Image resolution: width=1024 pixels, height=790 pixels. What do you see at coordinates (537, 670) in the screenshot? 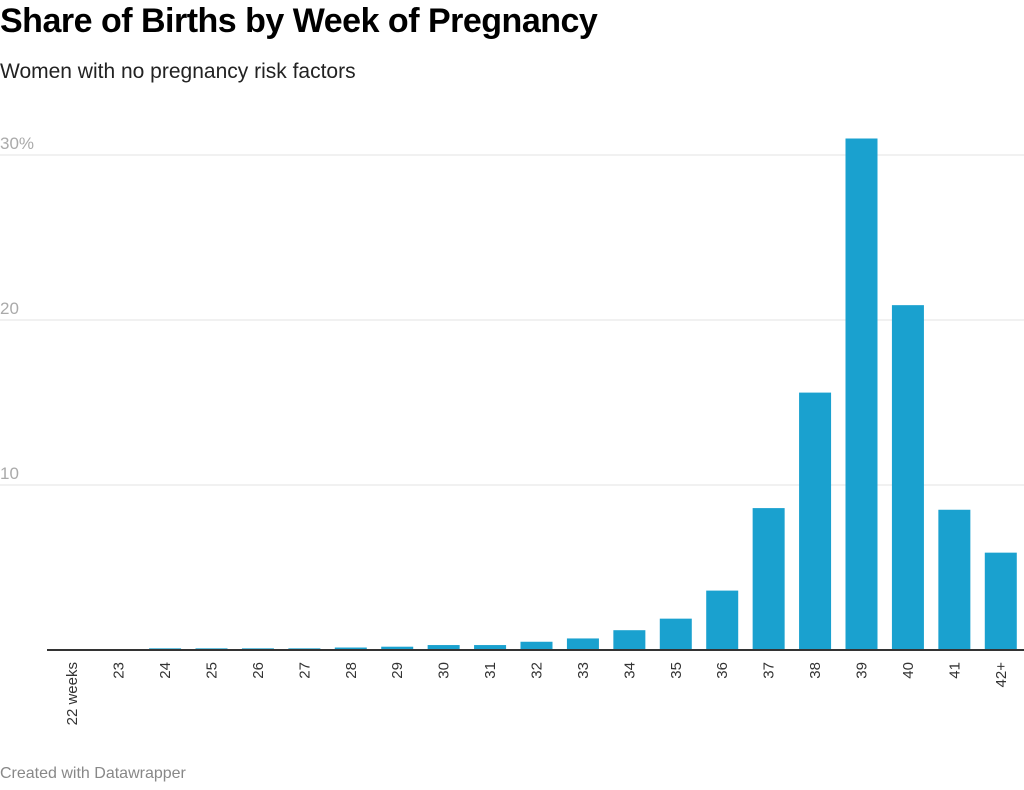
I see `x-tick-label: 32` at bounding box center [537, 670].